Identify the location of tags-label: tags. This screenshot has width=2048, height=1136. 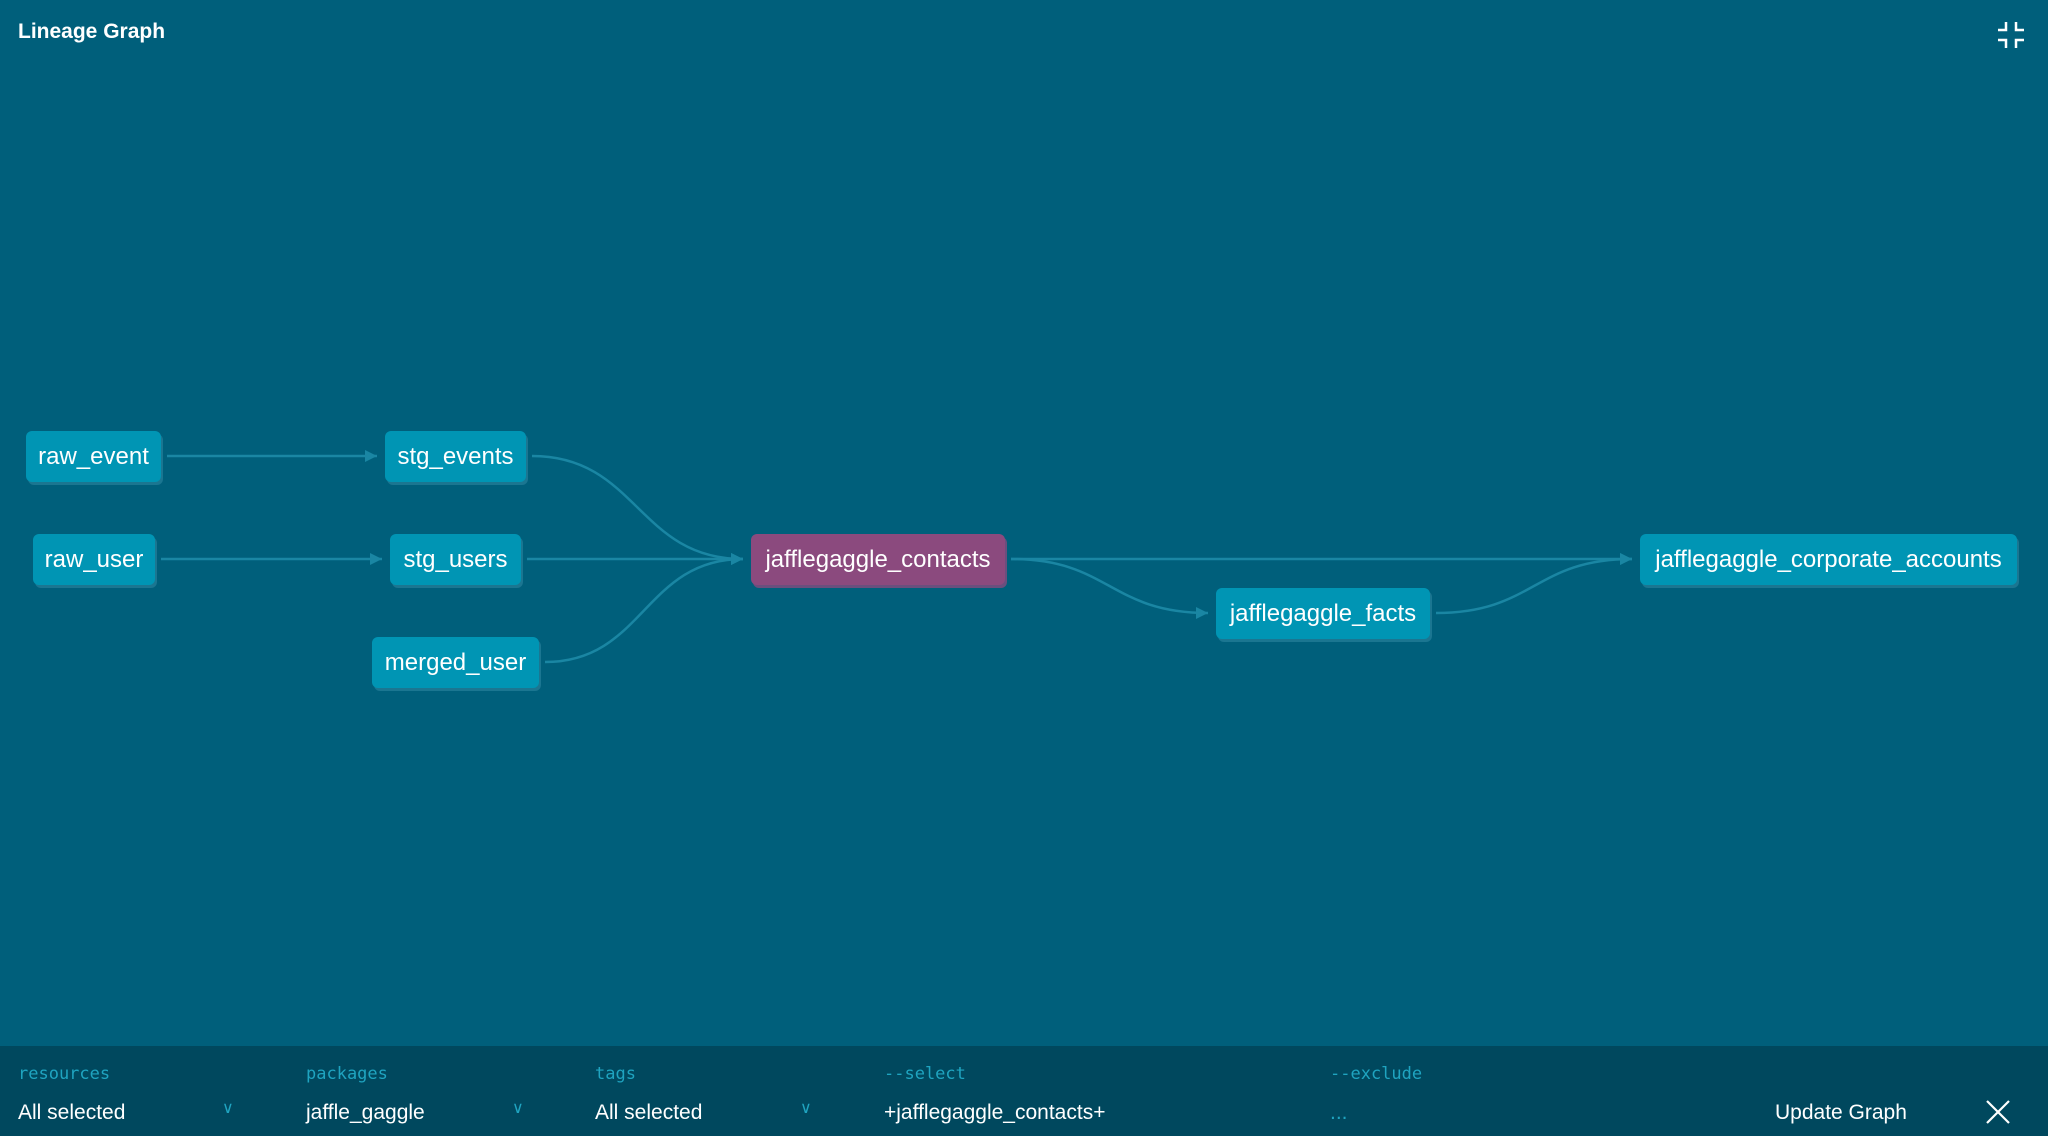
(615, 1074).